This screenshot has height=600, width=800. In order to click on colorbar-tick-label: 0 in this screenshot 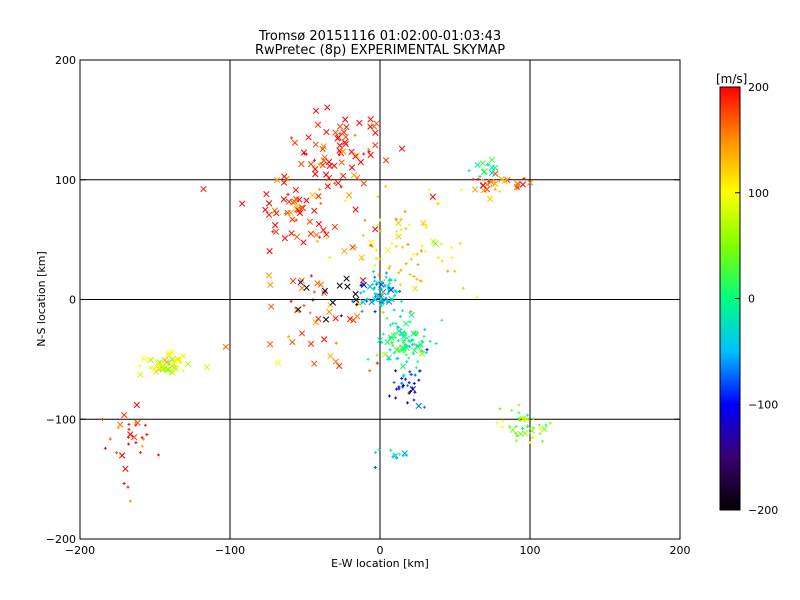, I will do `click(751, 299)`.